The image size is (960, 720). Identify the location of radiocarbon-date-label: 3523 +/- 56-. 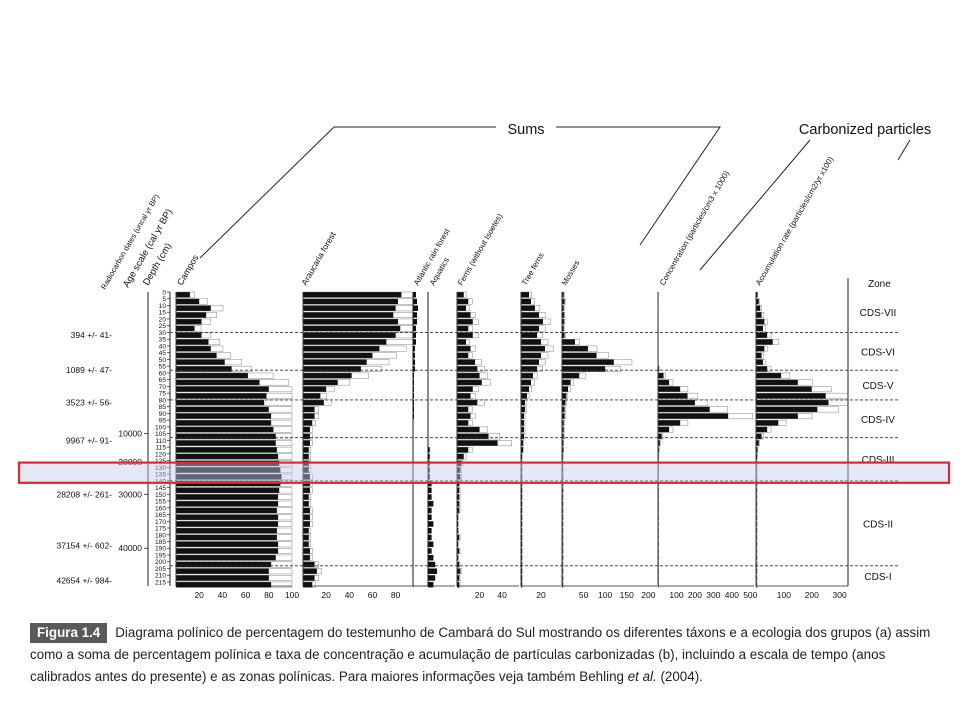
(89, 403).